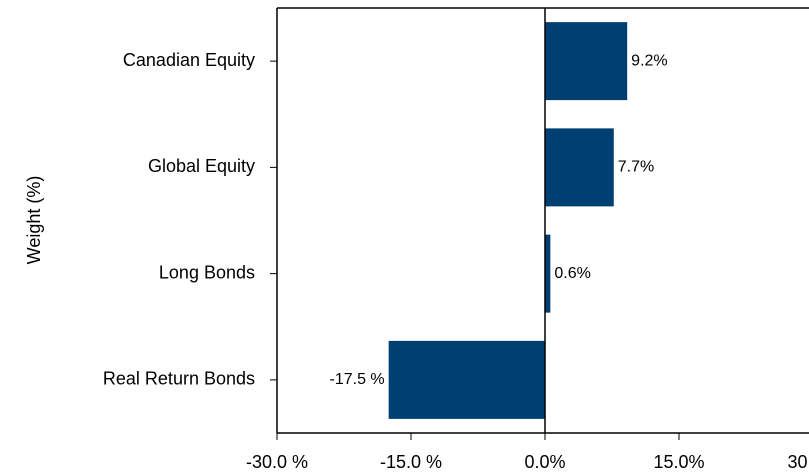 Image resolution: width=809 pixels, height=476 pixels. Describe the element at coordinates (411, 462) in the screenshot. I see `x-tick-label: -15.0 %` at that location.